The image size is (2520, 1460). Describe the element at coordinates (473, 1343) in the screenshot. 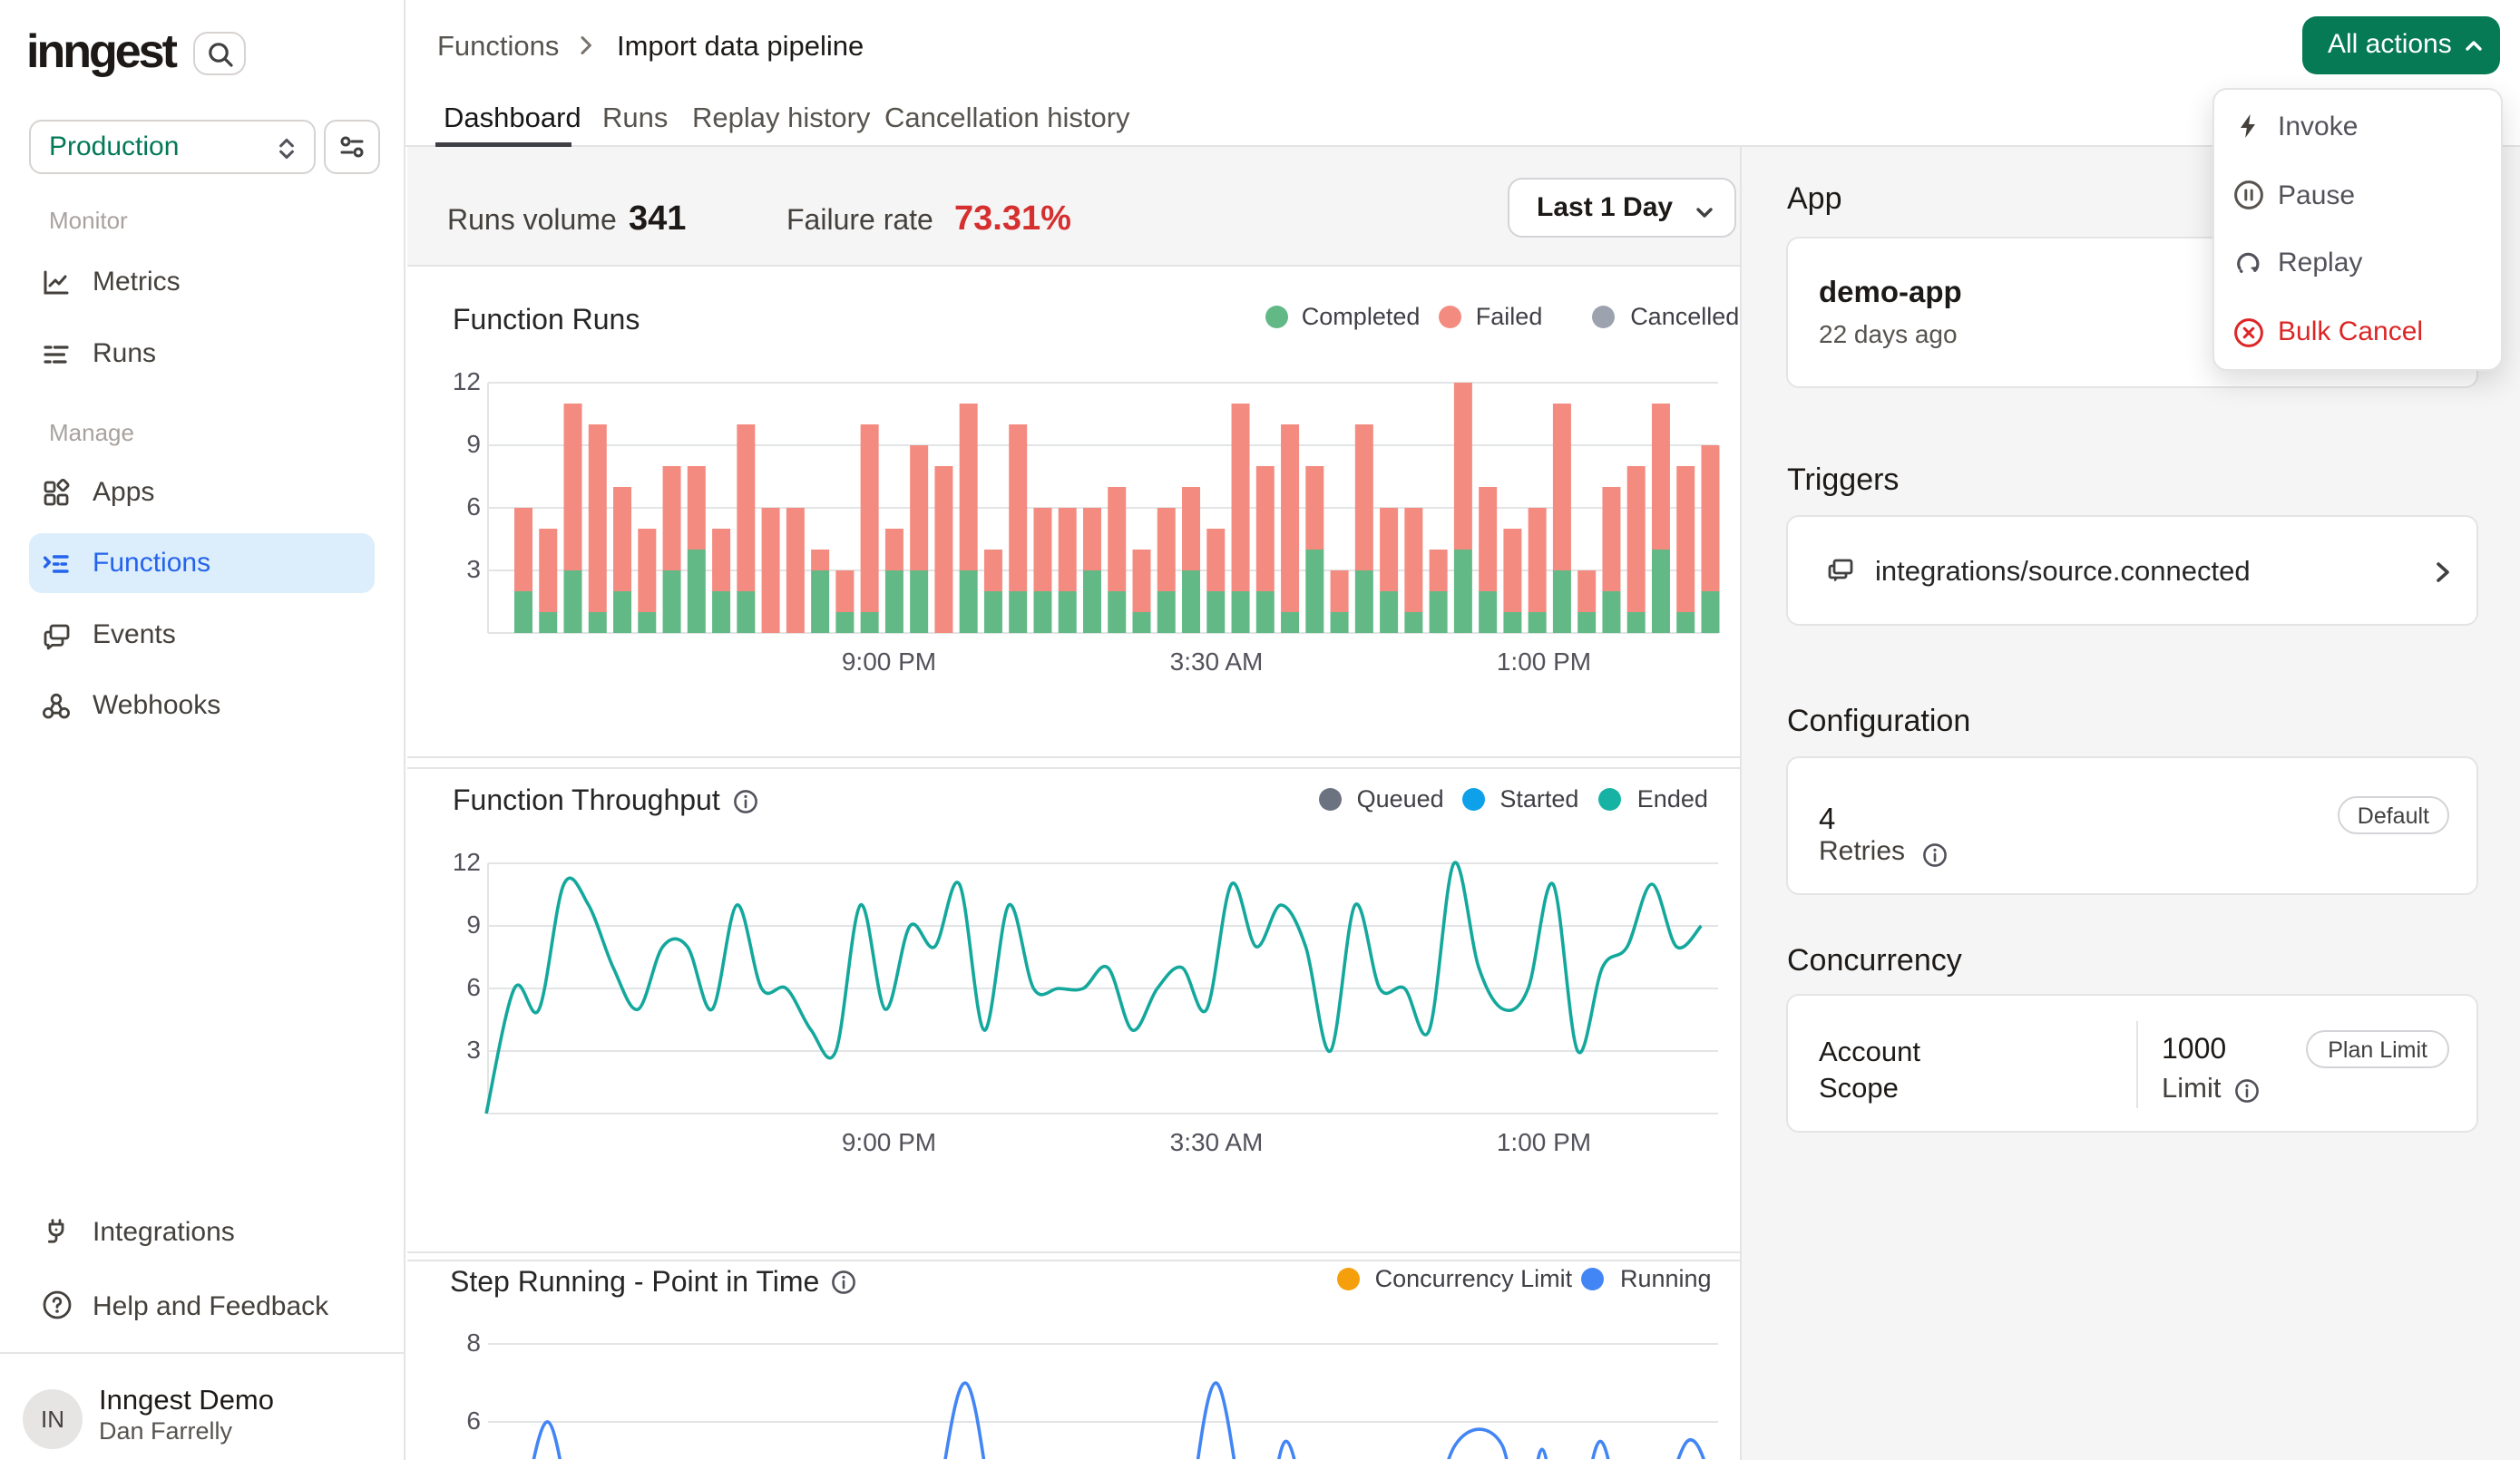

I see `svg-text: 8` at that location.